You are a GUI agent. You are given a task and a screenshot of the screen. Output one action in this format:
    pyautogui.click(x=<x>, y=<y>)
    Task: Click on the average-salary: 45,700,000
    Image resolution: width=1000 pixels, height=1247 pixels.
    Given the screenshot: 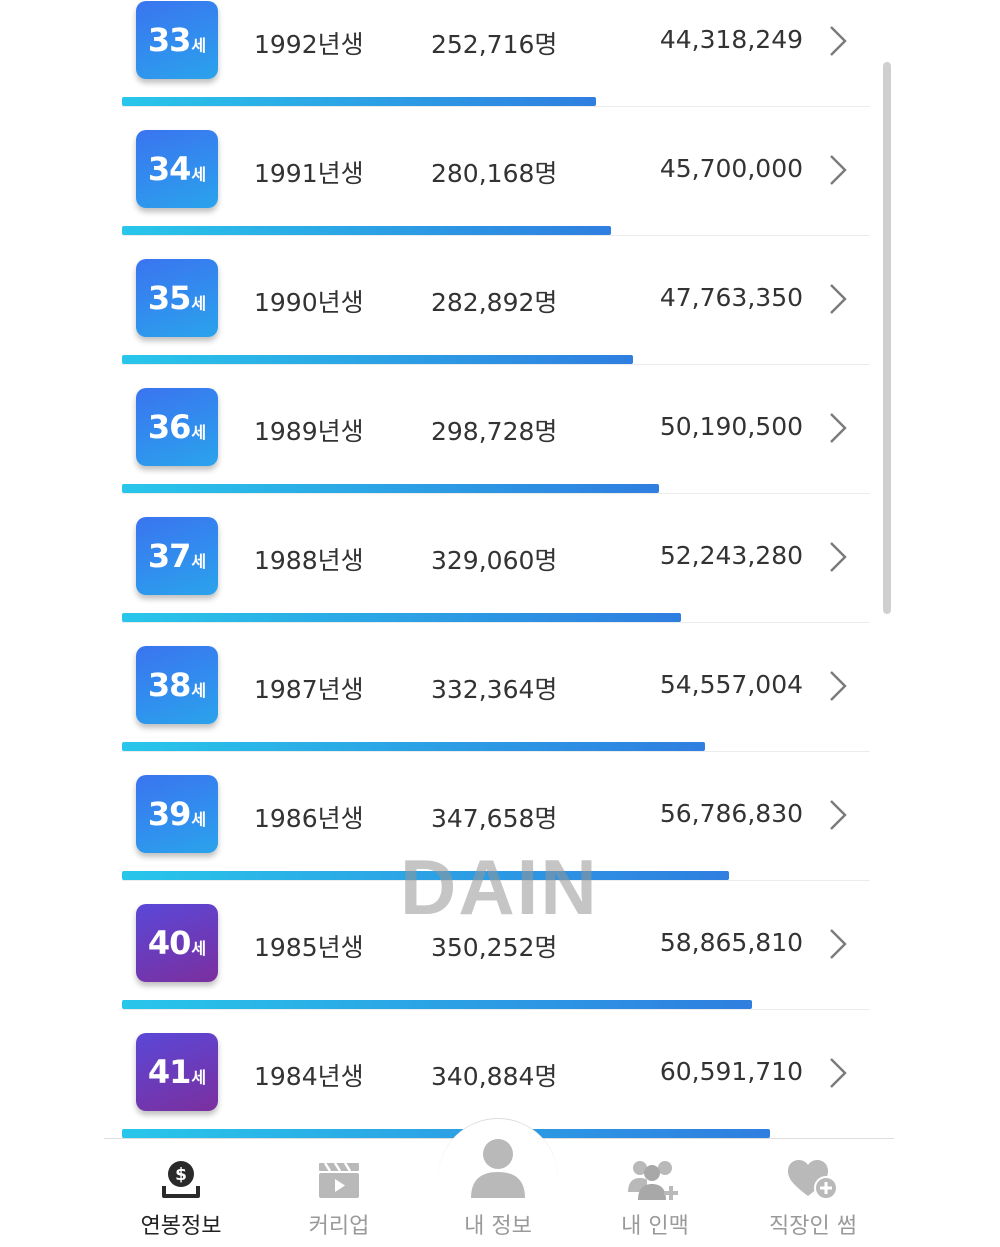 What is the action you would take?
    pyautogui.click(x=731, y=168)
    